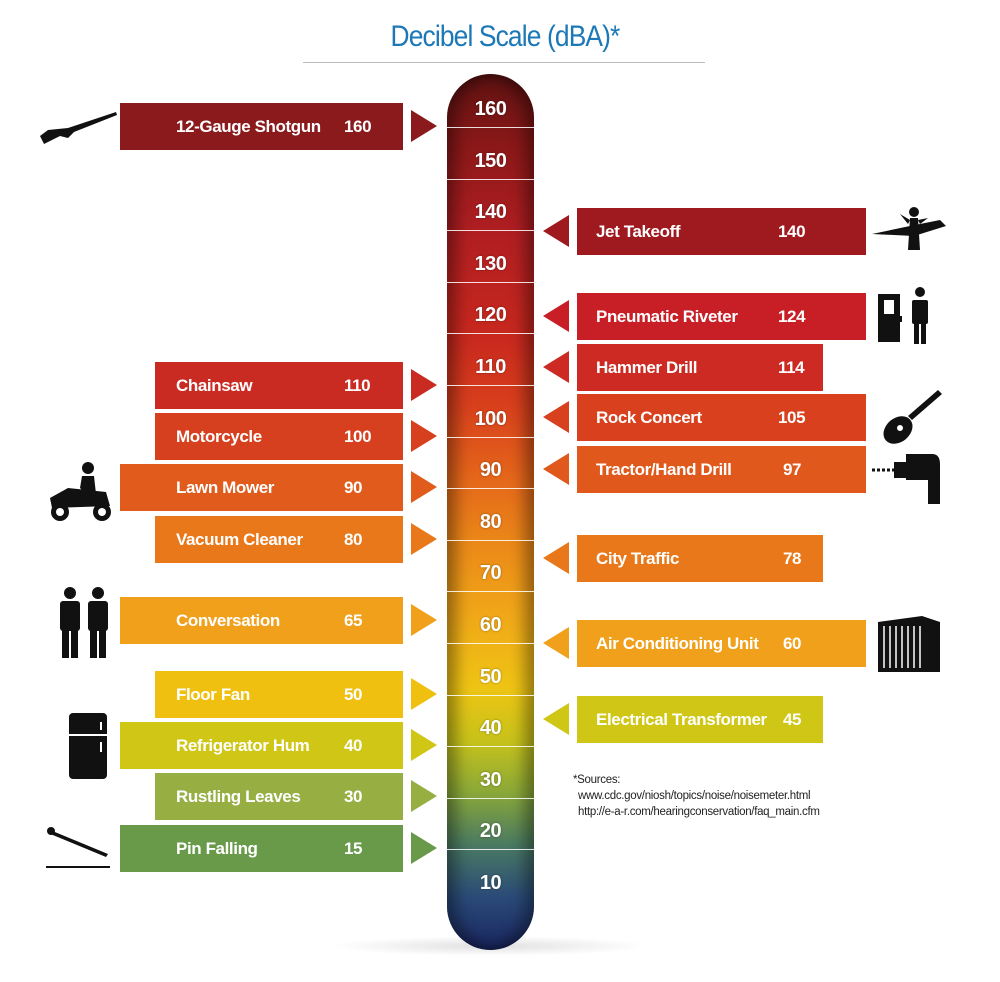  What do you see at coordinates (78, 847) in the screenshot?
I see `pin-icon` at bounding box center [78, 847].